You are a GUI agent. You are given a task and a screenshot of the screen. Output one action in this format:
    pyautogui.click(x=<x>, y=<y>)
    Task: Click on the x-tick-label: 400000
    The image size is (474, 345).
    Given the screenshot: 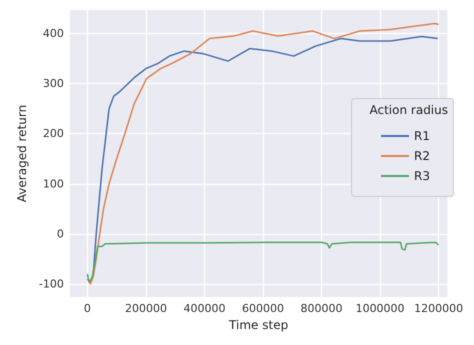 What is the action you would take?
    pyautogui.click(x=204, y=308)
    